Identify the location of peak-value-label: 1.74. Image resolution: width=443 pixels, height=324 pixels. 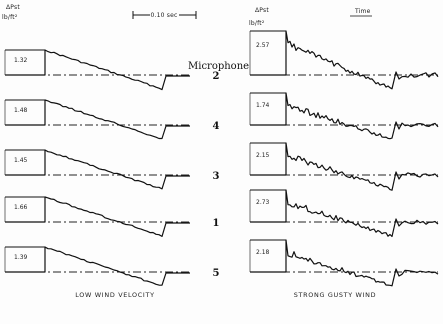
(263, 105).